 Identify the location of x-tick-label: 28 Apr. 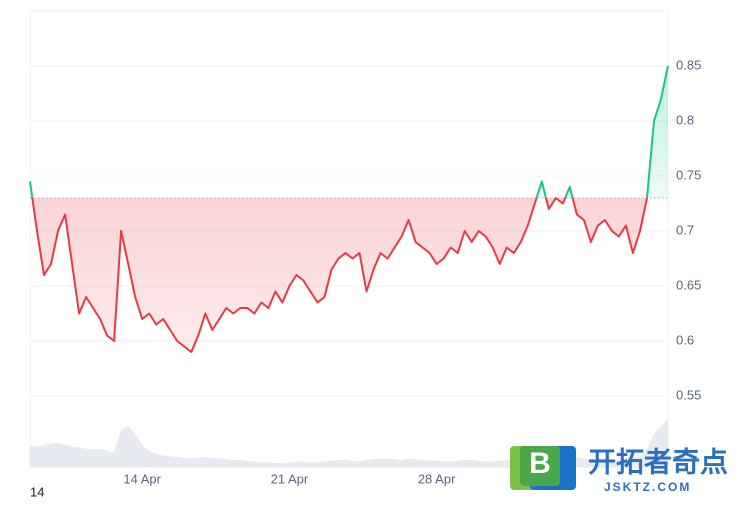
(437, 478).